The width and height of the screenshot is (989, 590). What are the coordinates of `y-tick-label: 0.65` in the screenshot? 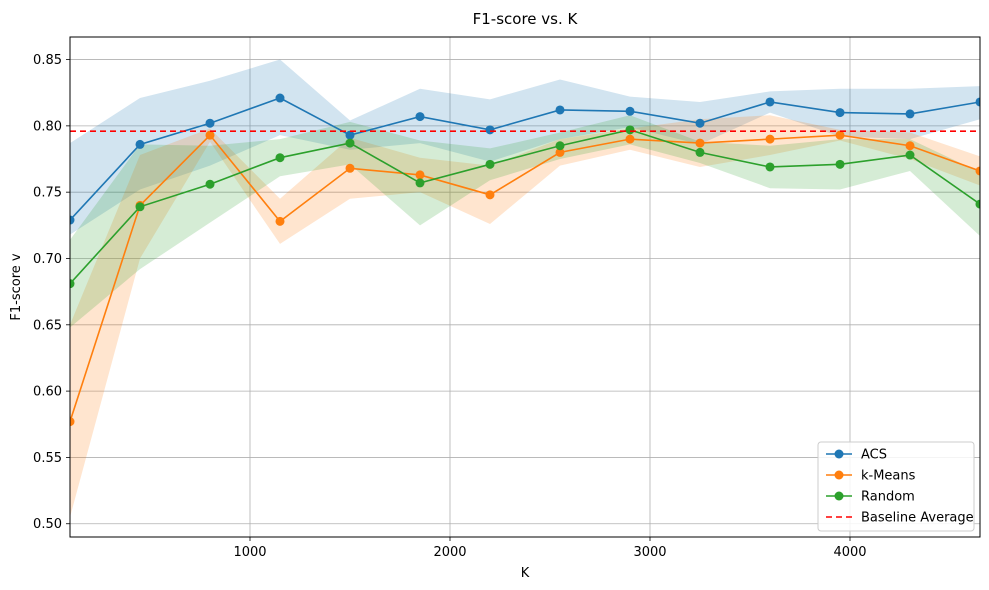 It's located at (47, 325).